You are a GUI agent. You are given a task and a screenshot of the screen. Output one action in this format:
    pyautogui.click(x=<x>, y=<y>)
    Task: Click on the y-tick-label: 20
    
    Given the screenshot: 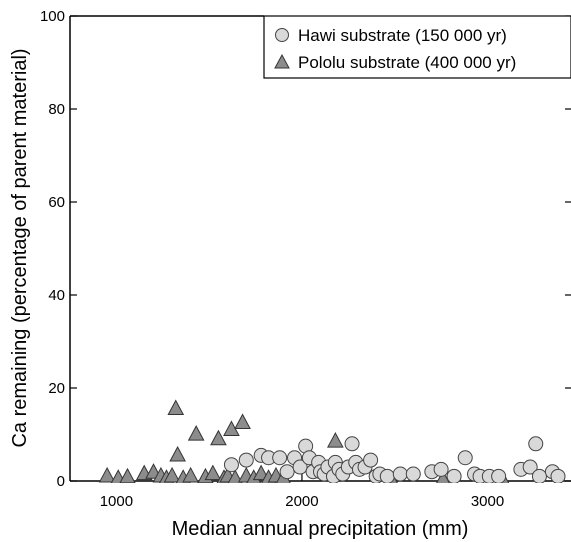 What is the action you would take?
    pyautogui.click(x=56, y=388)
    